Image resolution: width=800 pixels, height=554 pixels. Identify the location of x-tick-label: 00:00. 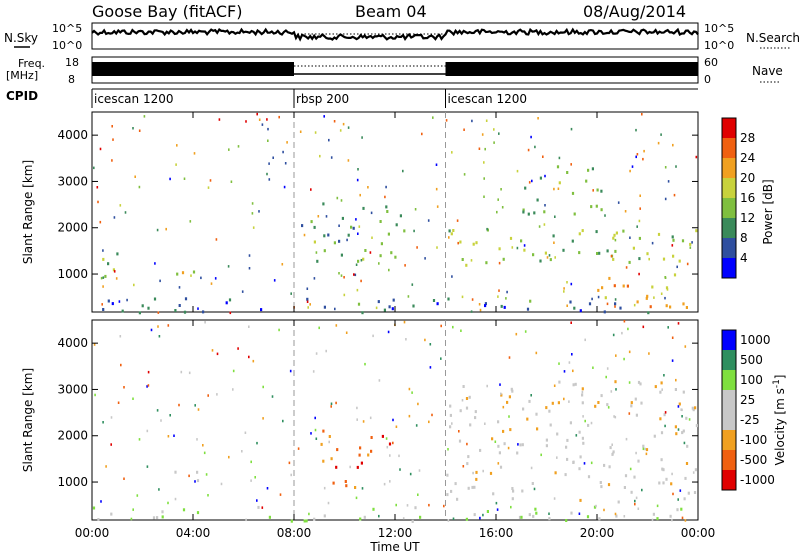
(92, 533).